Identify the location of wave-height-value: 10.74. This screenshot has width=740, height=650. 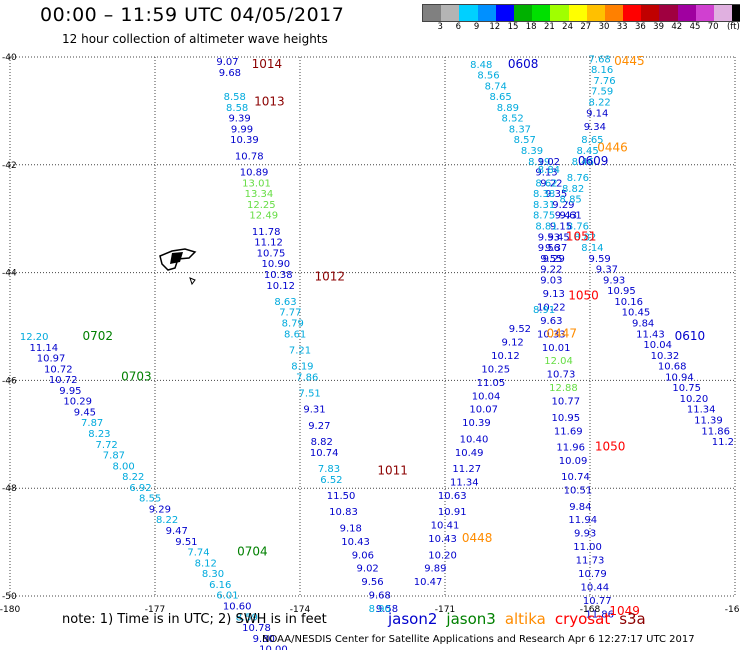
(324, 453).